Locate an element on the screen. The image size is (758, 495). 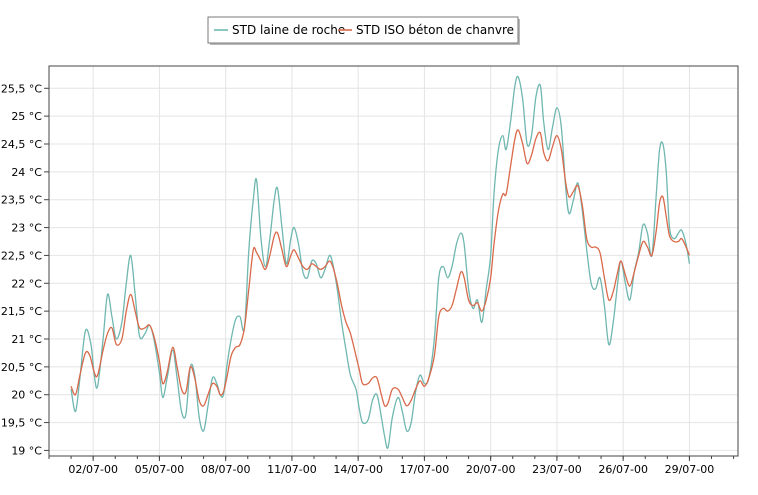
y-tick-label: 24,5 °C is located at coordinates (21, 144).